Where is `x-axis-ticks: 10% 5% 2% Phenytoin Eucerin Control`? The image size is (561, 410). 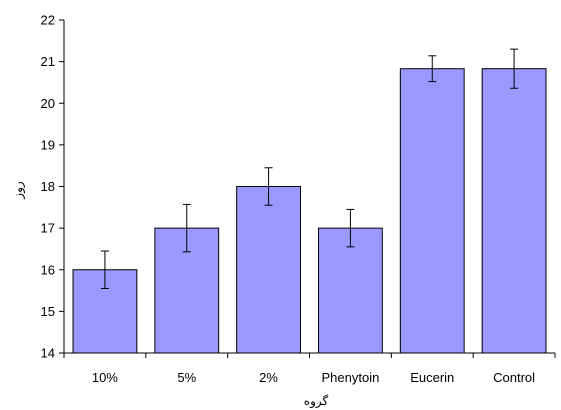
x-axis-ticks: 10% 5% 2% Phenytoin Eucerin Control is located at coordinates (309, 369).